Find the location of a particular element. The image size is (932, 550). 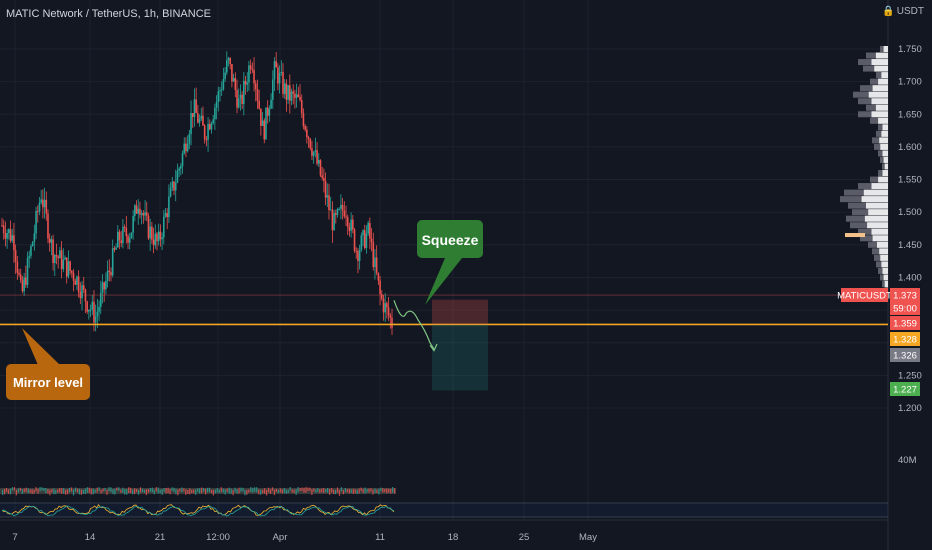

oscillator-band-fill is located at coordinates (444, 510).